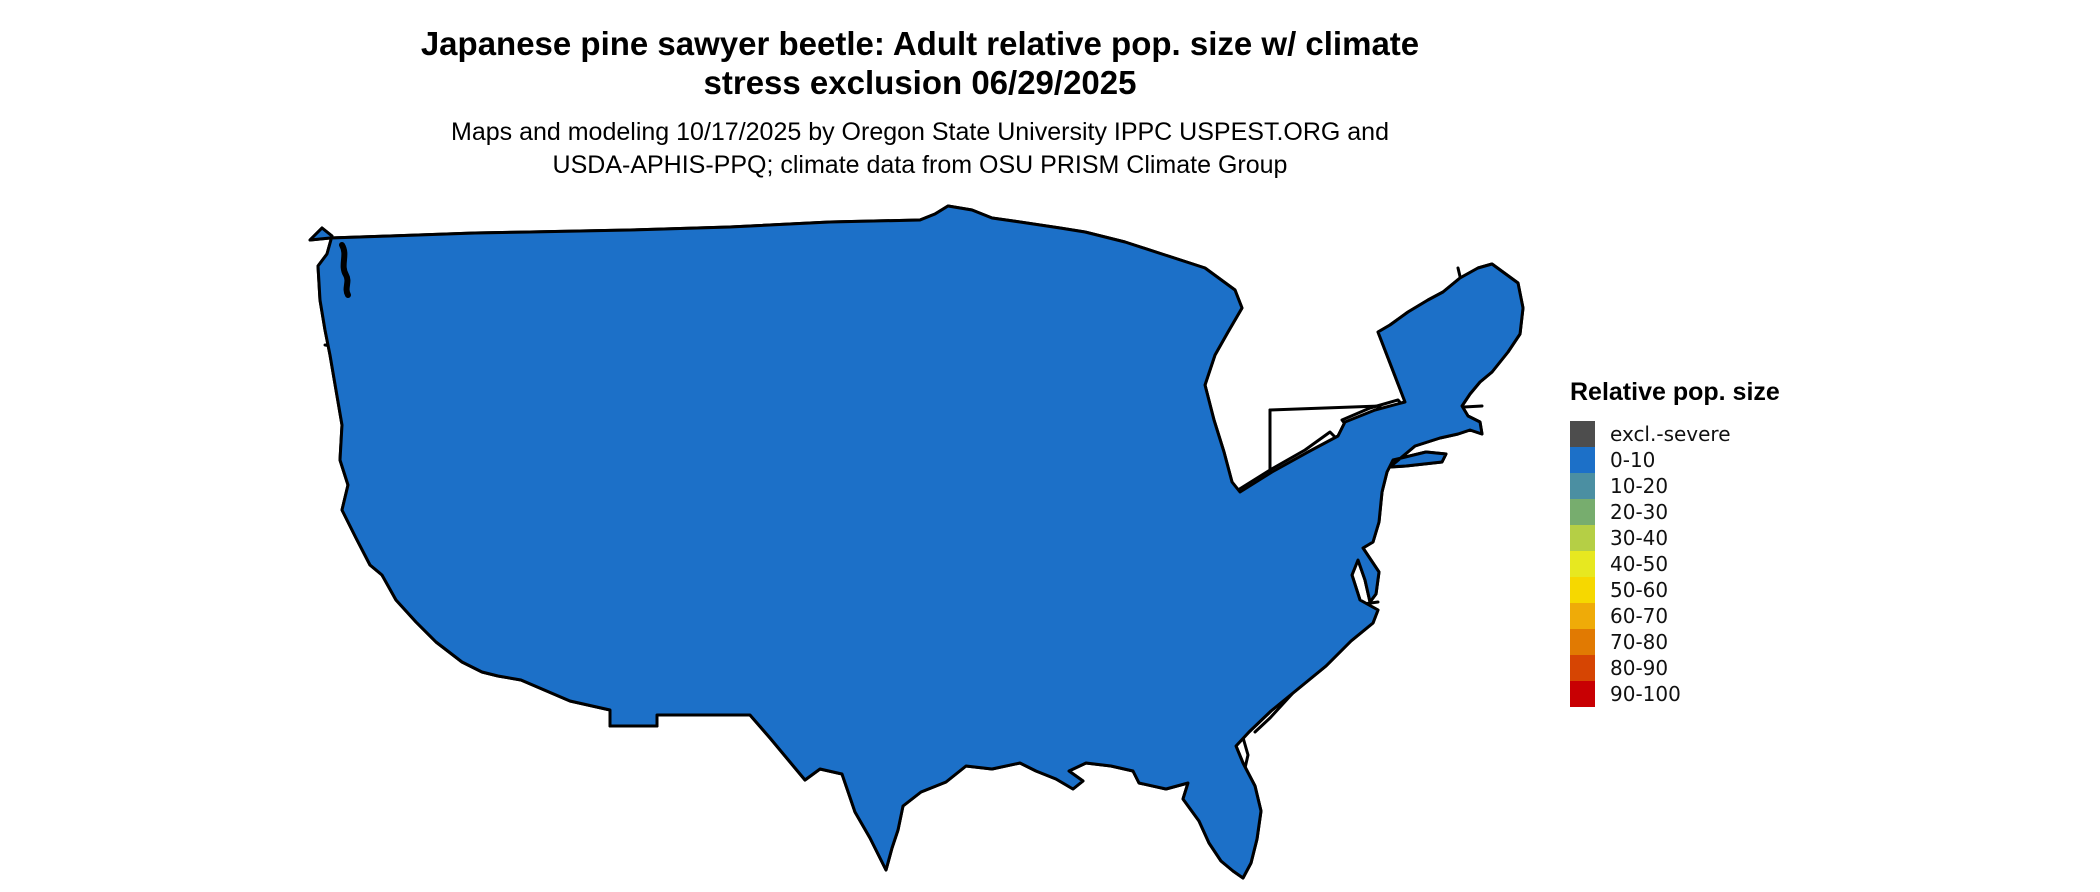 Image resolution: width=2100 pixels, height=892 pixels. I want to click on legend-item-b80: 80-90, so click(1675, 668).